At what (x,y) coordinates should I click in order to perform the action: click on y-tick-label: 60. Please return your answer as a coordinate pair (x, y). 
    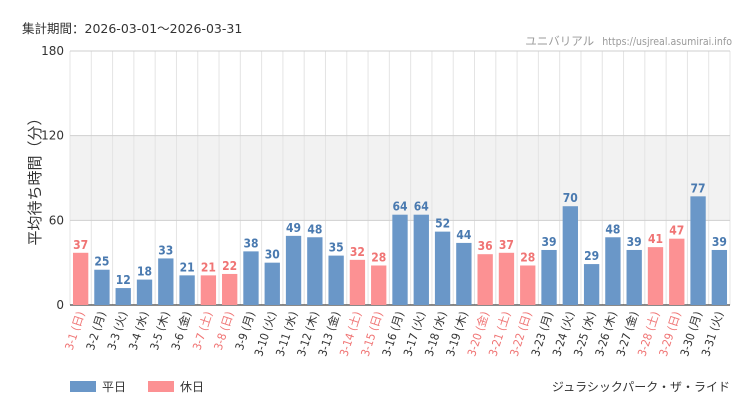
    Looking at the image, I should click on (56, 220).